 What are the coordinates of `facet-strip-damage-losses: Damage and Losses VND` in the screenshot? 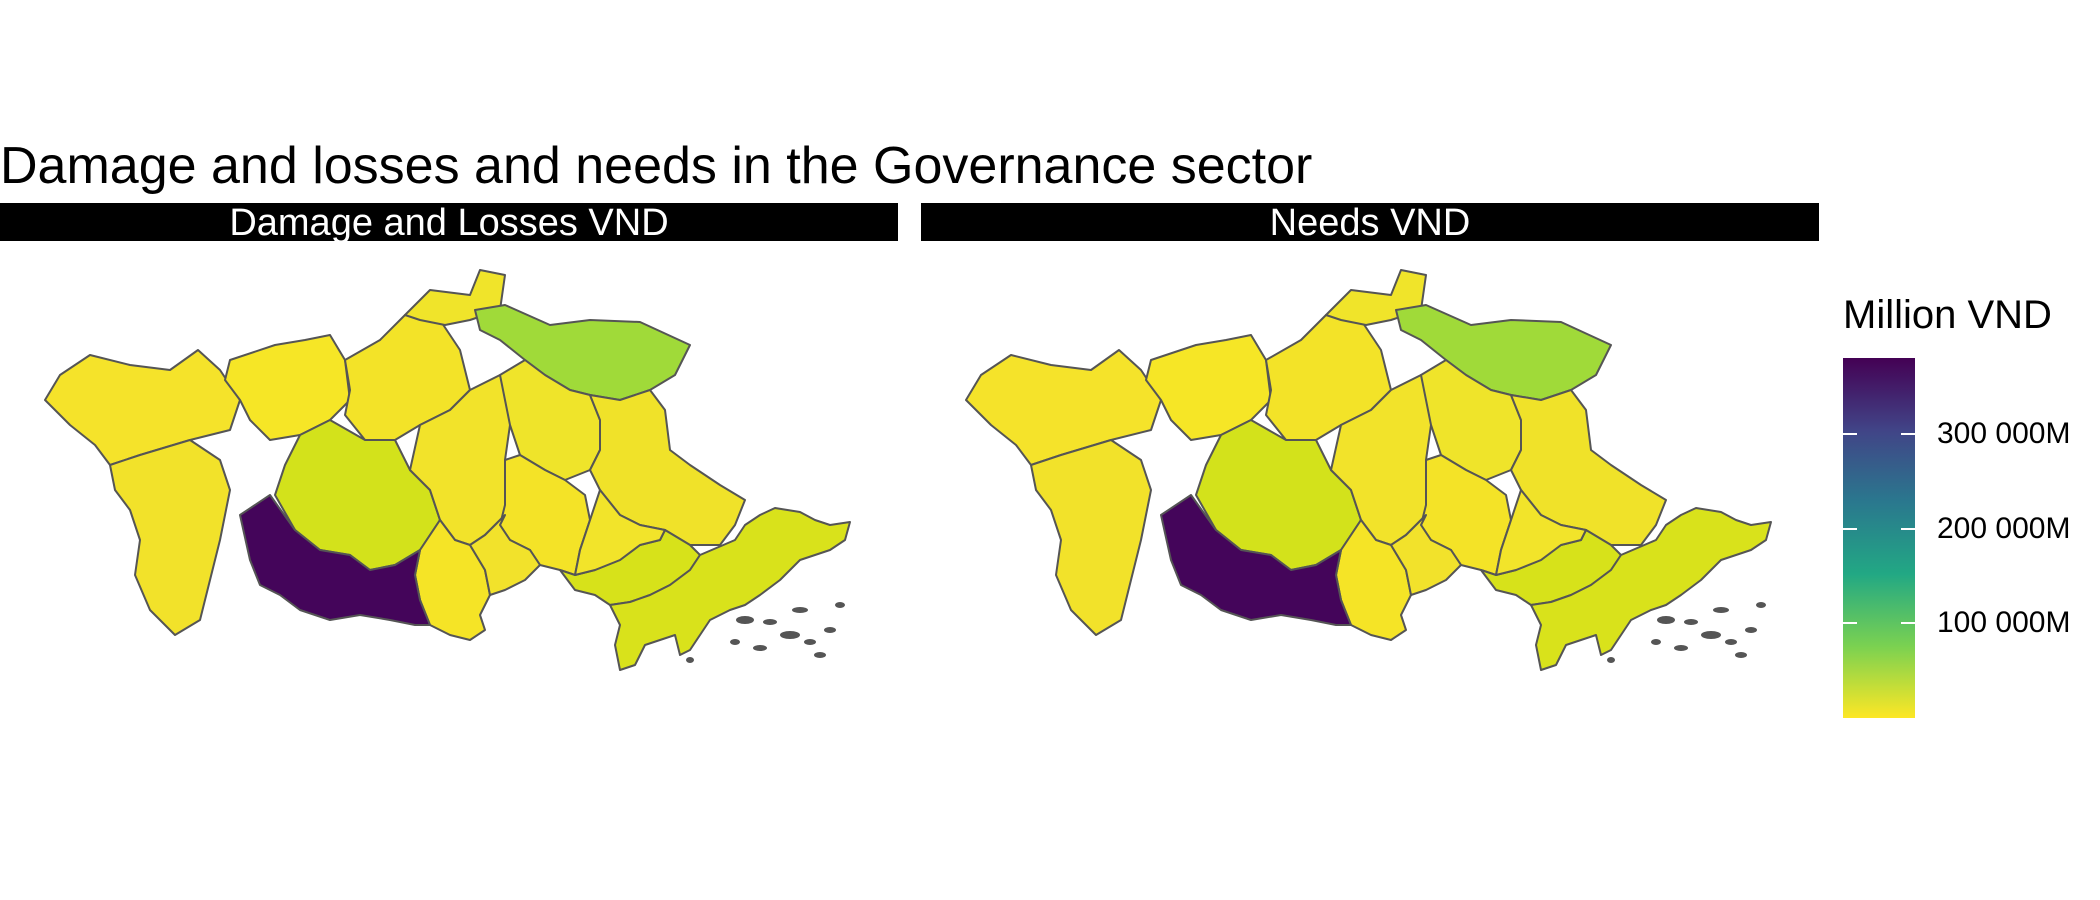 It's located at (449, 222).